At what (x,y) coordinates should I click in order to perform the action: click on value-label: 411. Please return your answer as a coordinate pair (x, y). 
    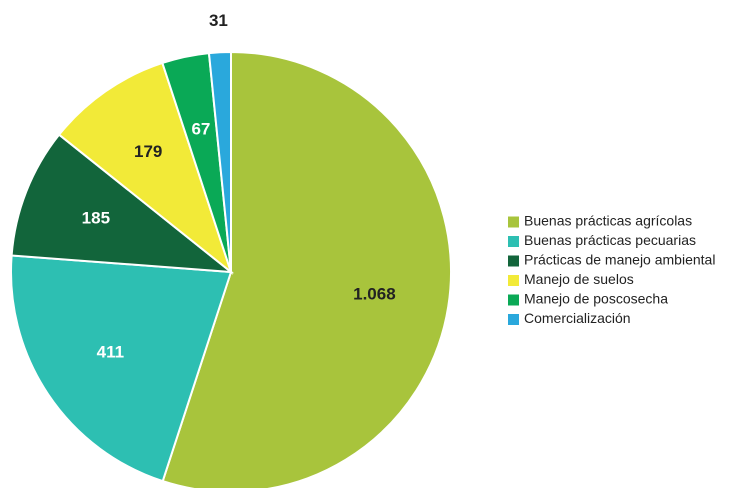
    Looking at the image, I should click on (110, 351).